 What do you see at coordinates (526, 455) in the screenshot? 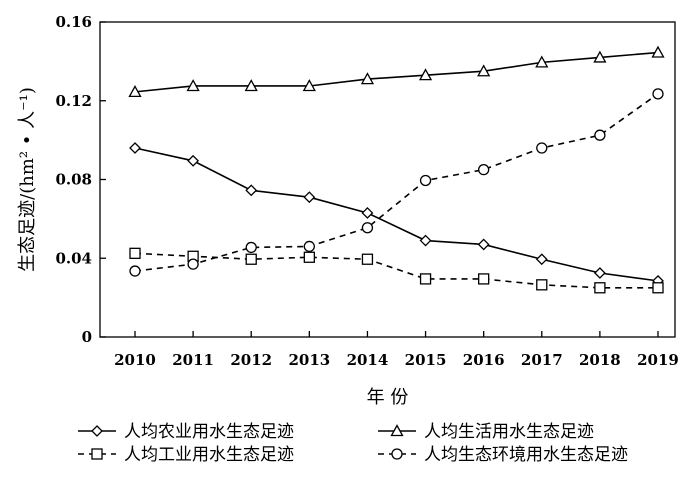
I see `legend-label: 人均生态环境用水生态足迹` at bounding box center [526, 455].